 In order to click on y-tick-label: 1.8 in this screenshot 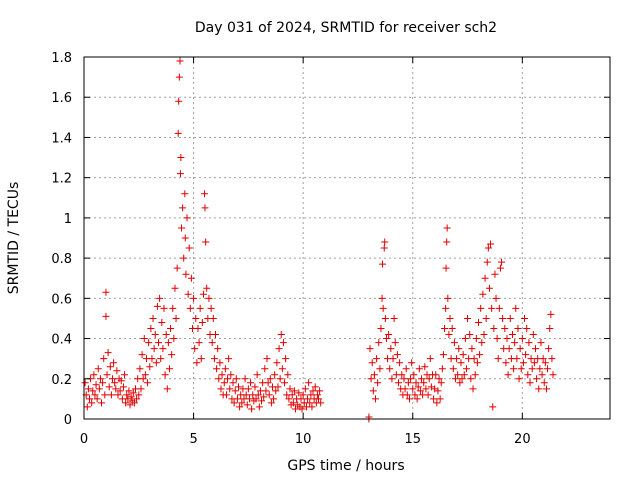, I will do `click(61, 58)`.